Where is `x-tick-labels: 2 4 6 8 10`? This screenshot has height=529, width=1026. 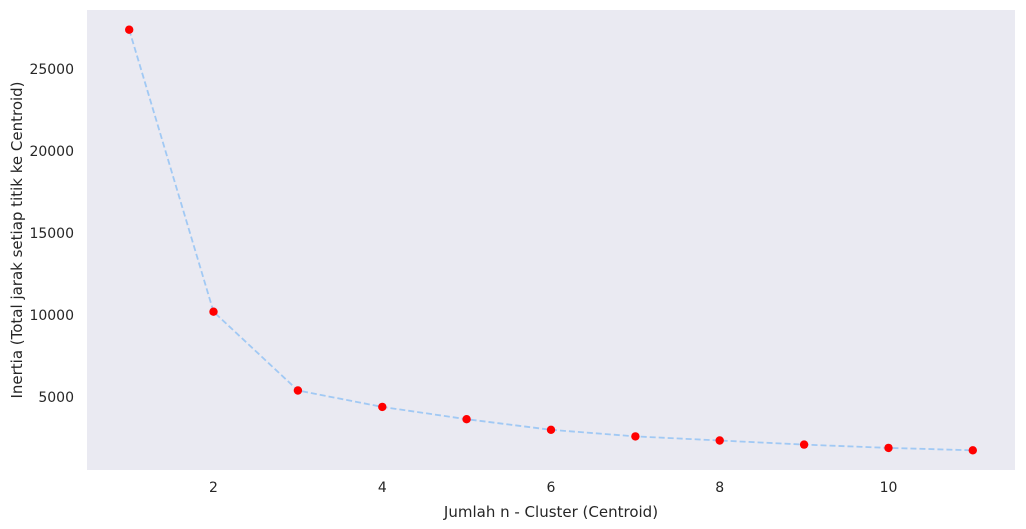 x-tick-labels: 2 4 6 8 10 is located at coordinates (553, 488).